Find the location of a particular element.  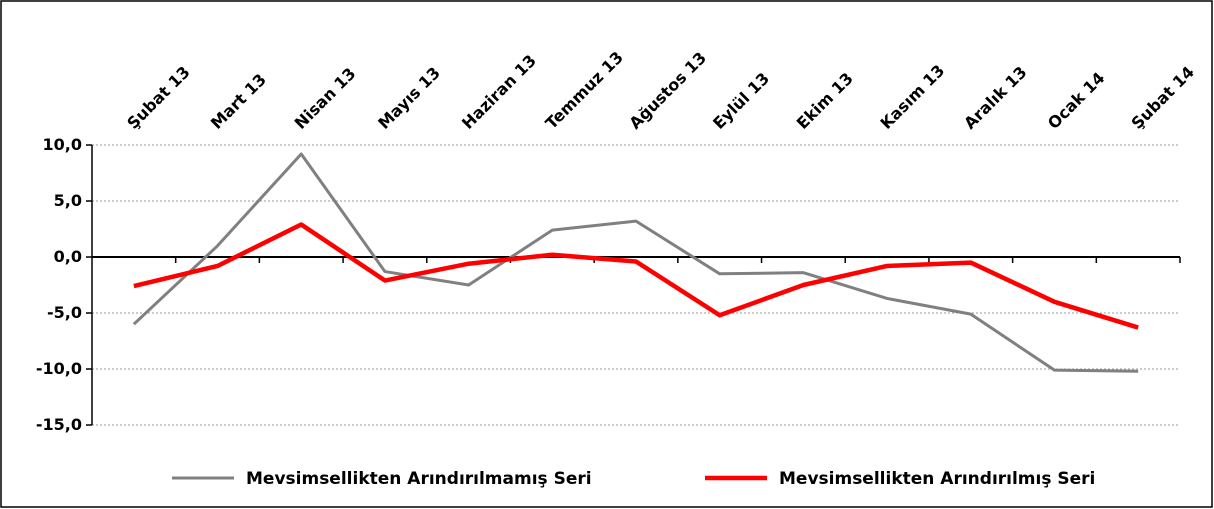

y-tick-label: -15,0 is located at coordinates (59, 424).